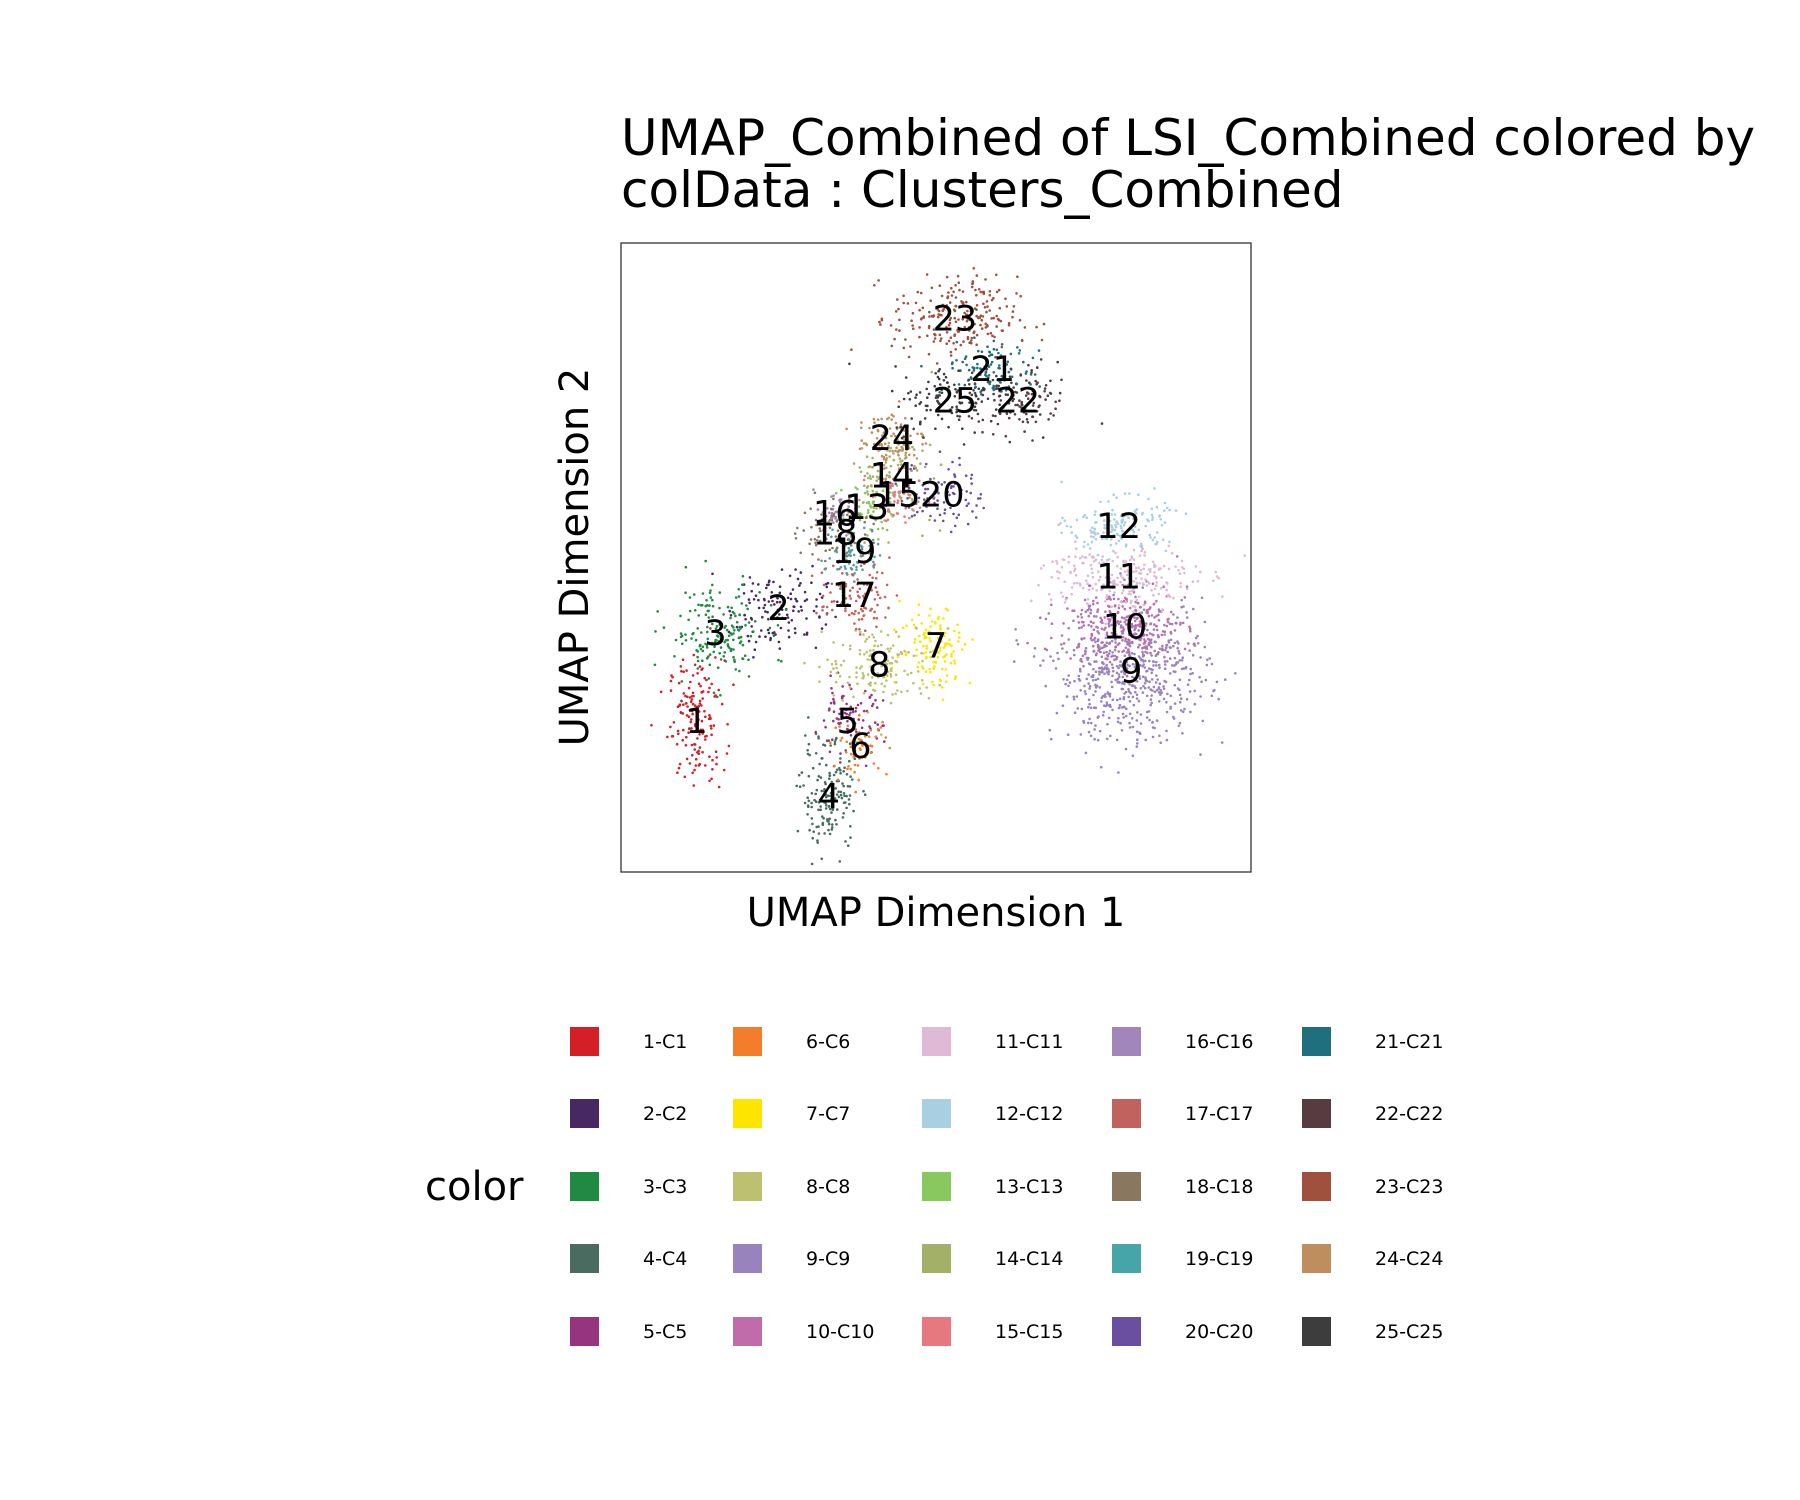 Image resolution: width=1800 pixels, height=1500 pixels. What do you see at coordinates (1409, 1259) in the screenshot?
I see `legend-label: 24-C24` at bounding box center [1409, 1259].